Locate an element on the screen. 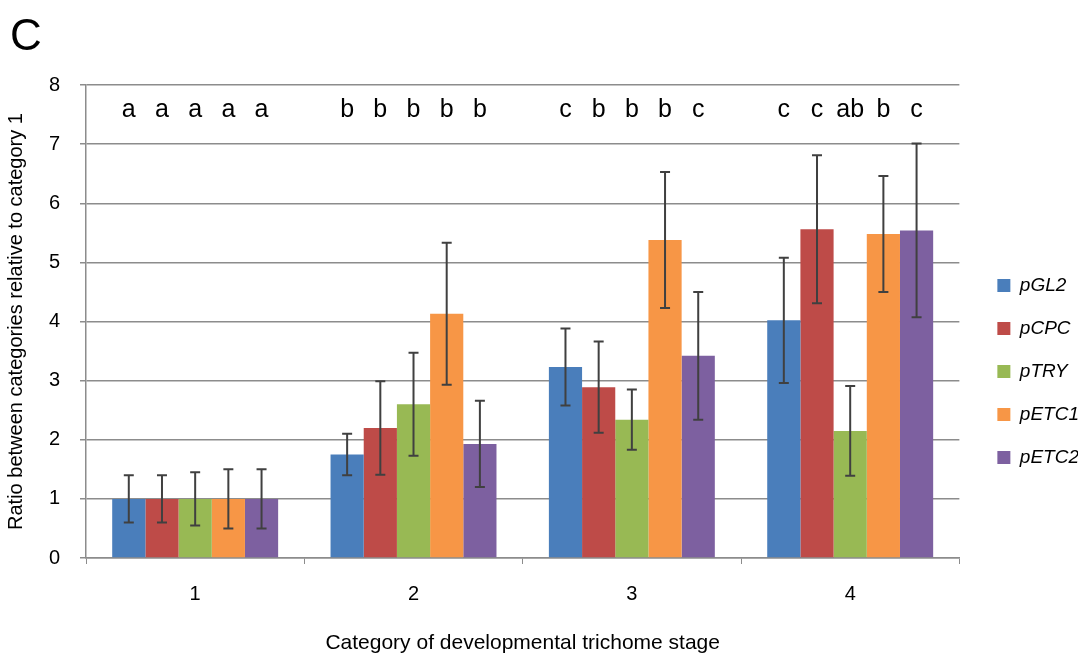  x-tick-label: 3 is located at coordinates (632, 592).